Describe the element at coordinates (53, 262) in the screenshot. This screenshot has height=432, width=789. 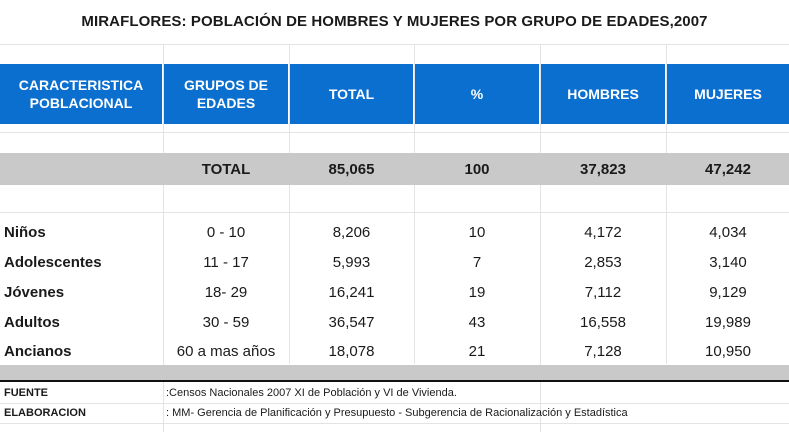
I see `row-label: Adolescentes` at that location.